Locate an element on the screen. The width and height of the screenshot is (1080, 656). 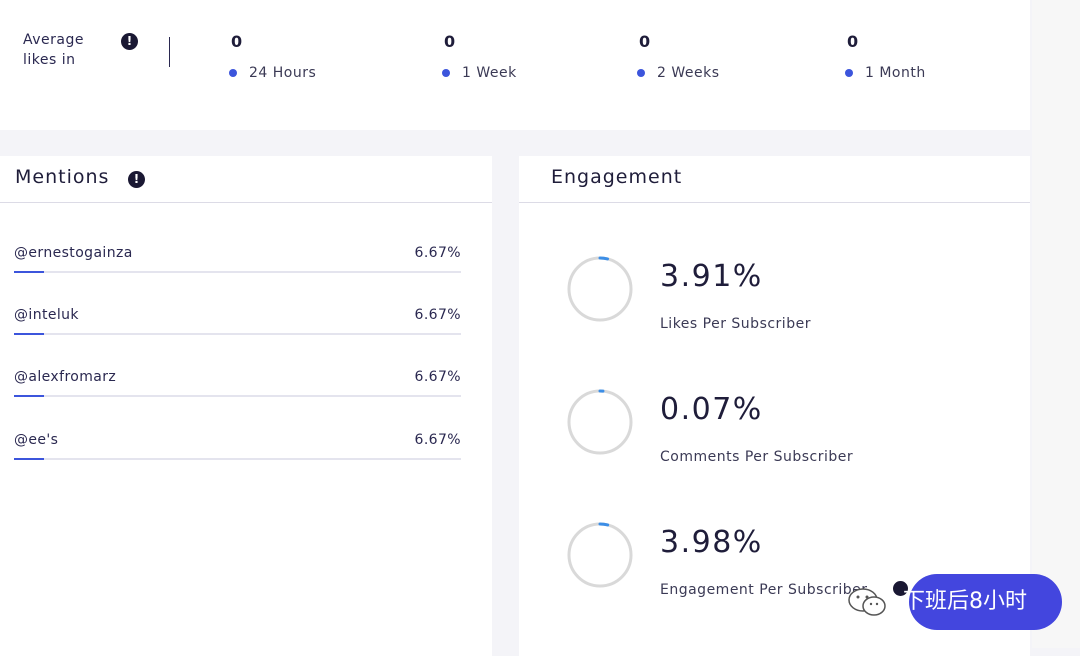
metric-value: 3.98% is located at coordinates (711, 542).